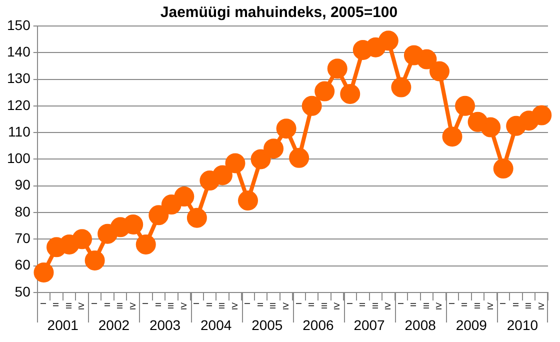  I want to click on y-tick-label: 50, so click(22, 291).